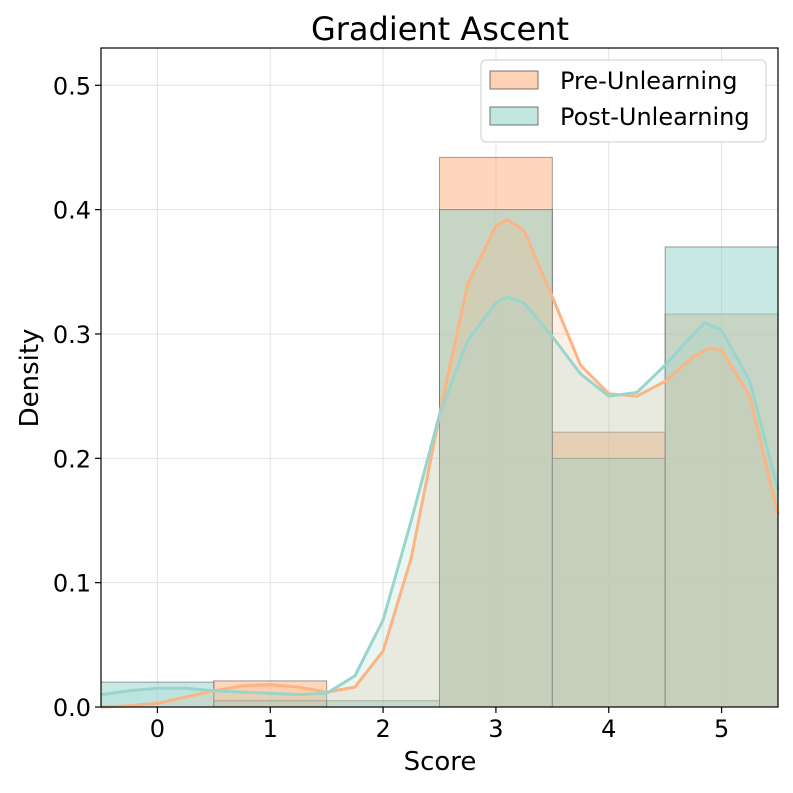 This screenshot has width=793, height=793. I want to click on y-tick-label-5: 0.5, so click(72, 86).